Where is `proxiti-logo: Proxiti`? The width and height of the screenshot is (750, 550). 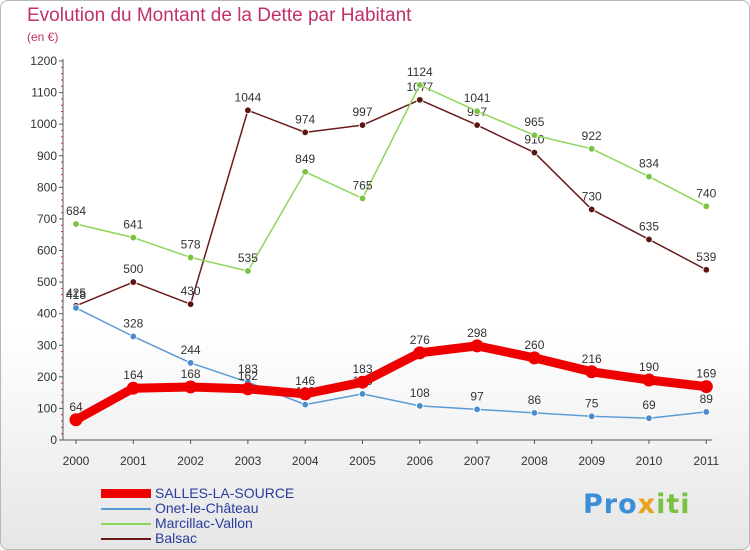
proxiti-logo: Proxiti is located at coordinates (637, 504).